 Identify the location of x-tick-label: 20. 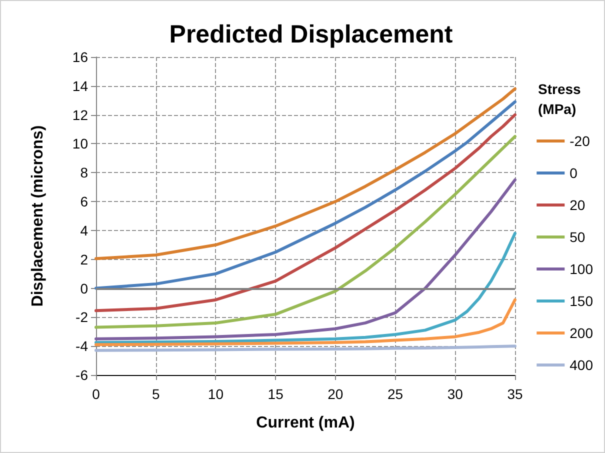
(336, 394).